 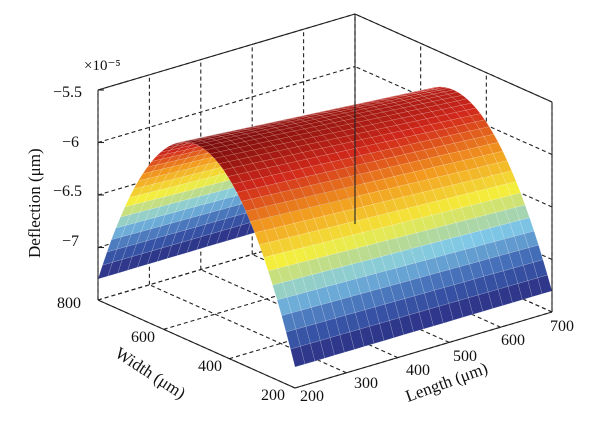 What do you see at coordinates (34, 203) in the screenshot?
I see `z-axis-label: Deflection (μm)` at bounding box center [34, 203].